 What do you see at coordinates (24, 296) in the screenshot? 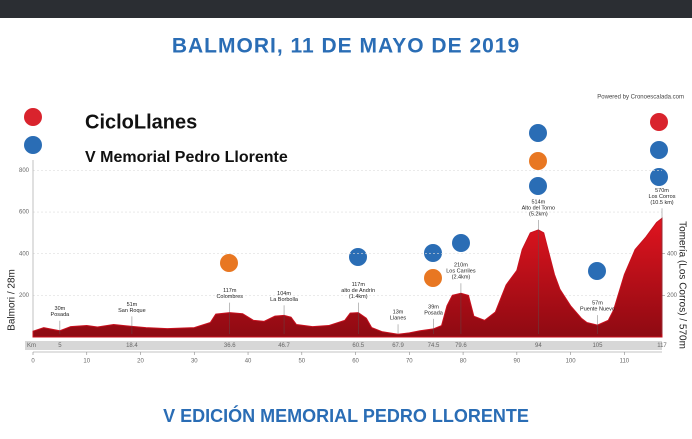
I see `y-tick-label: 200` at bounding box center [24, 296].